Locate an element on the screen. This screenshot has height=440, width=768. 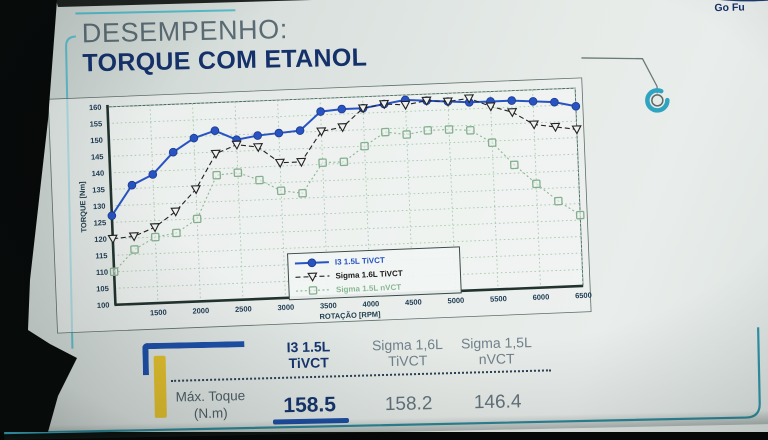
column-header-i3: I3 1.5L TiVCT is located at coordinates (308, 355).